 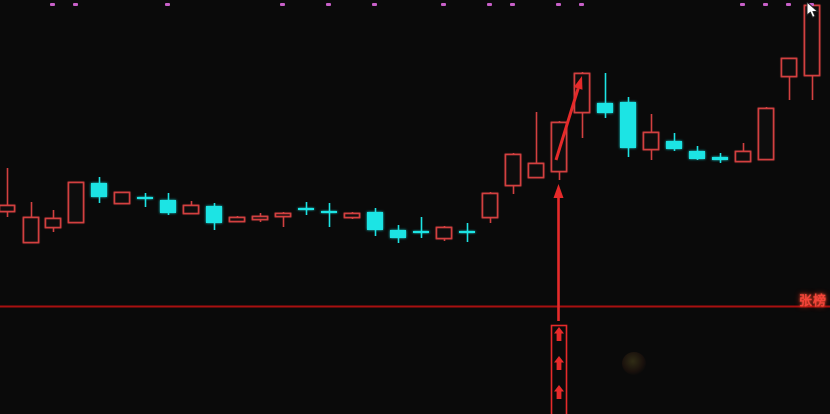 What do you see at coordinates (812, 10) in the screenshot?
I see `mouse-cursor-icon` at bounding box center [812, 10].